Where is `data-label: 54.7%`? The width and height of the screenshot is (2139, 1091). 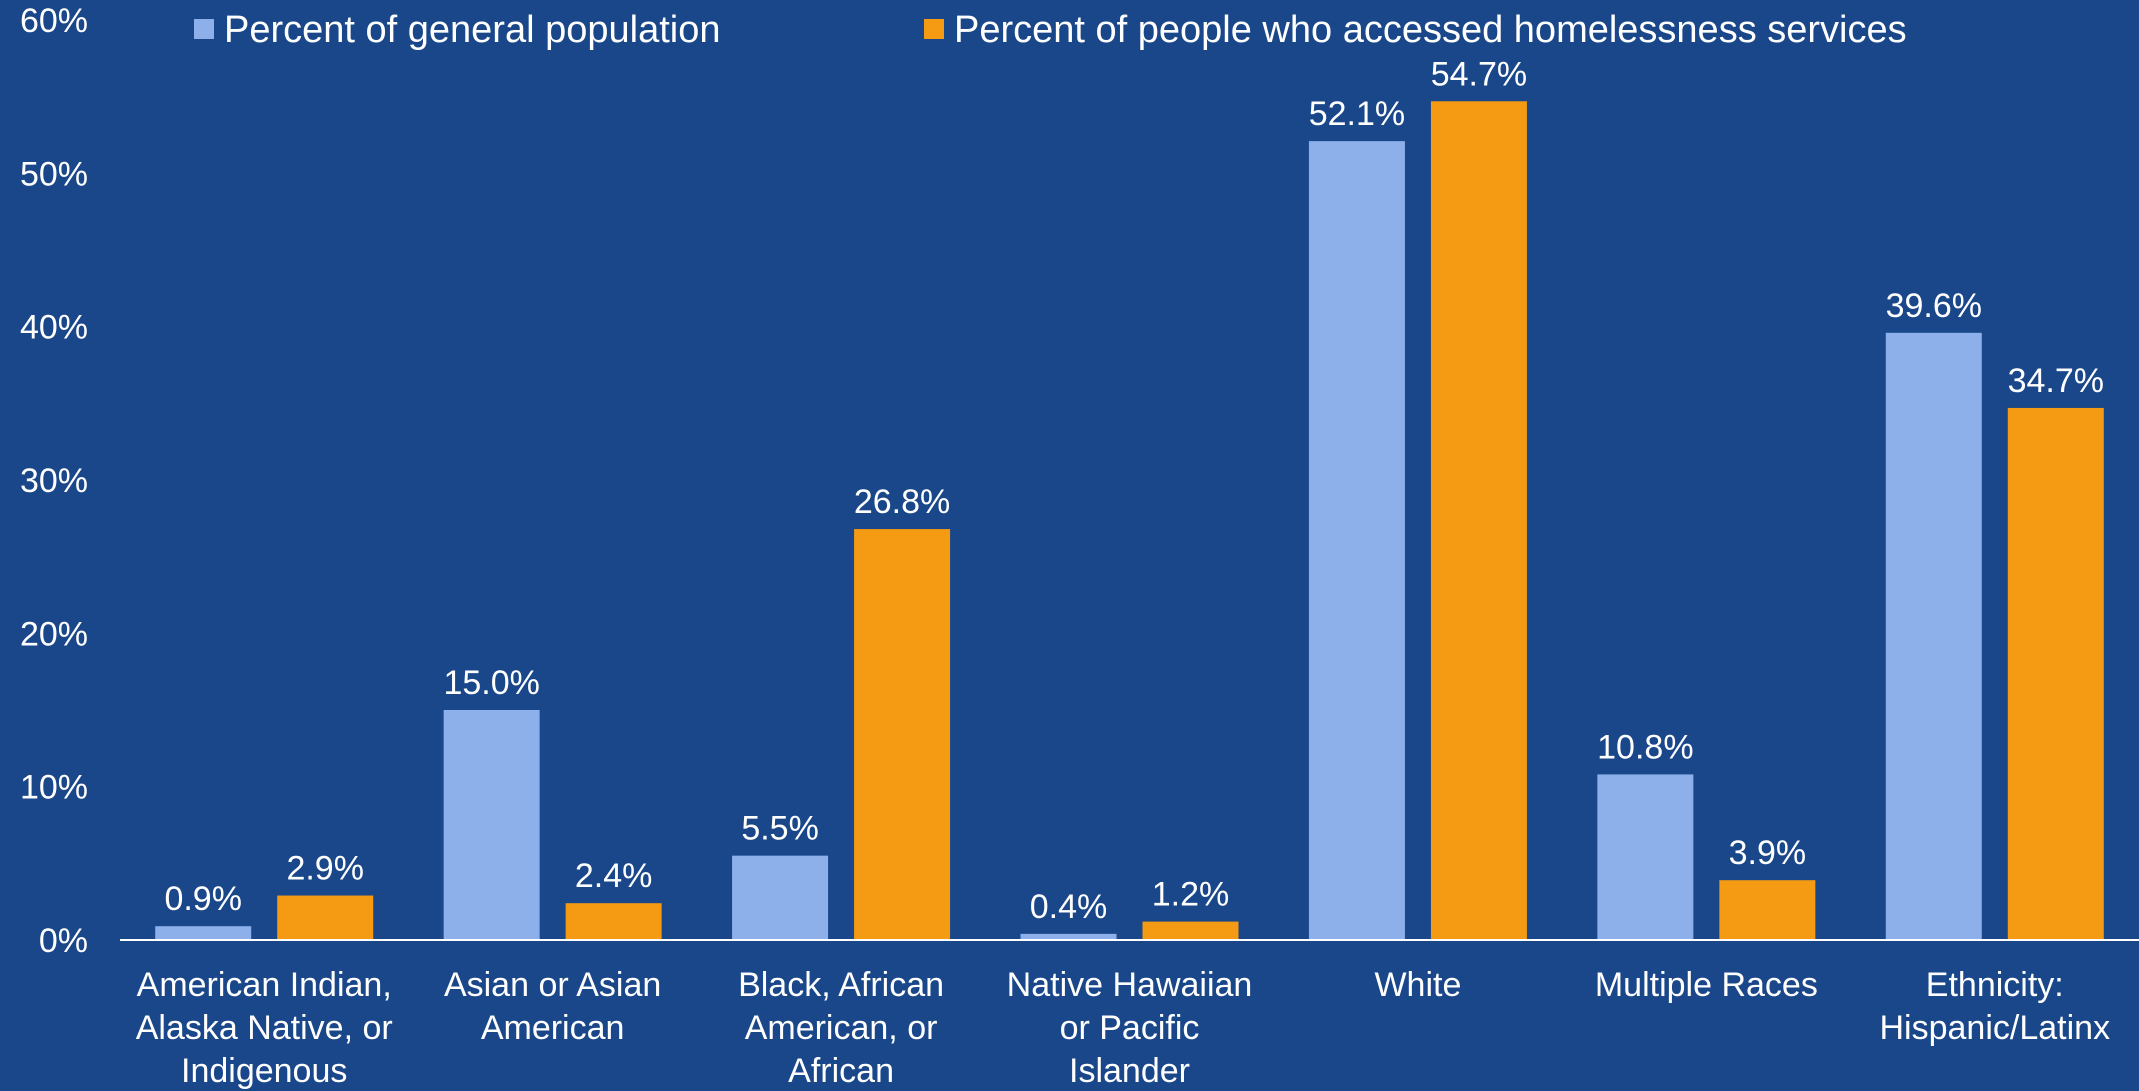
data-label: 54.7% is located at coordinates (1479, 74).